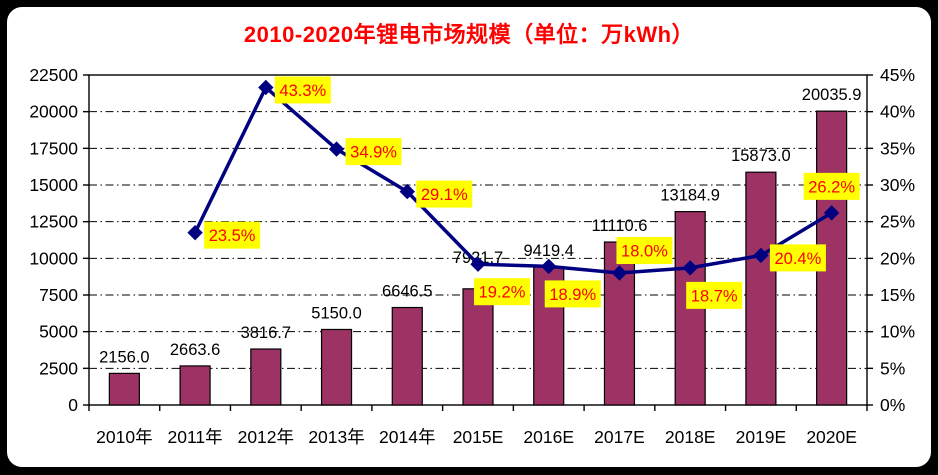 The image size is (938, 475). I want to click on left-axis-tick-label: 7500, so click(58, 295).